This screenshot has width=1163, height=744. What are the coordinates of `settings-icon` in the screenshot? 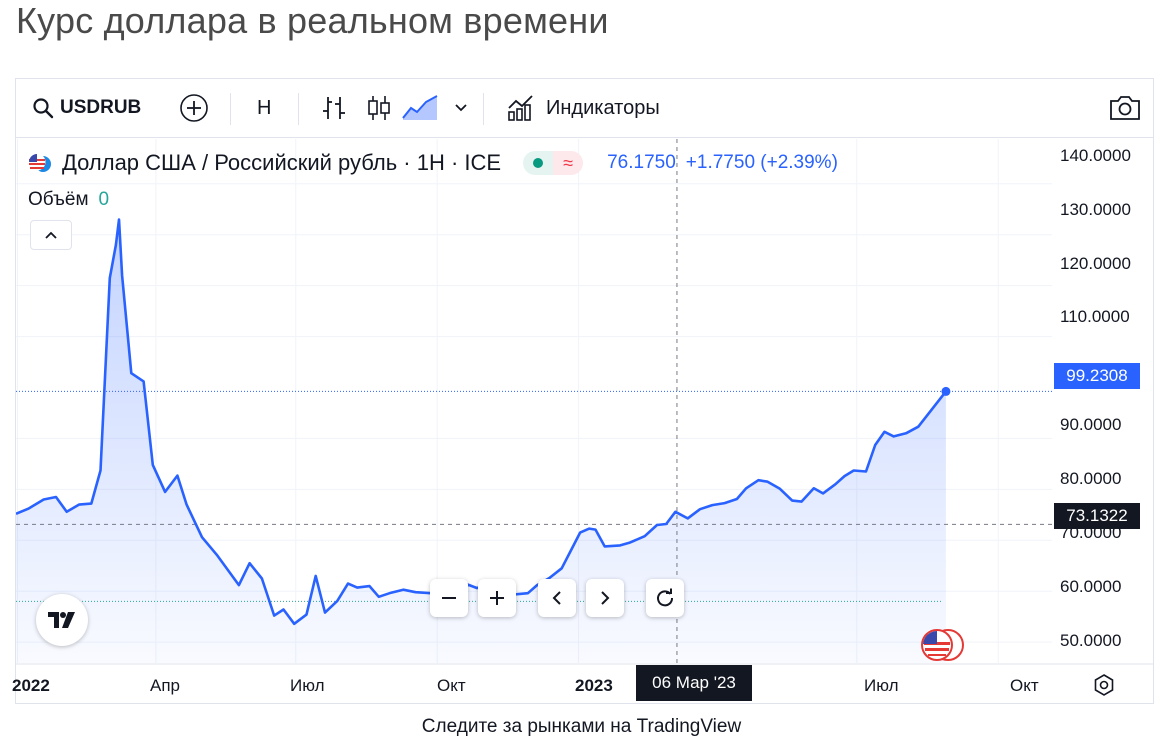 It's located at (1104, 685).